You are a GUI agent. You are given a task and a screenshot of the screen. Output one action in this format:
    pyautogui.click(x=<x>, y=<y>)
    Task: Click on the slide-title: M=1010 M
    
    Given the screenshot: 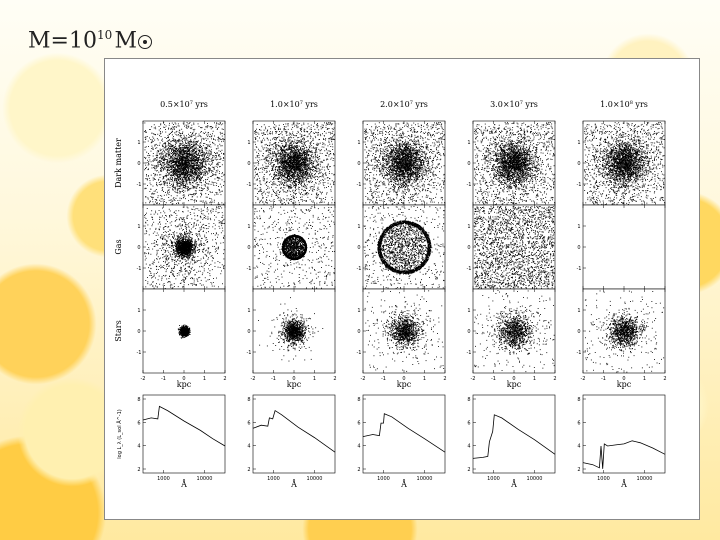 What is the action you would take?
    pyautogui.click(x=90, y=40)
    